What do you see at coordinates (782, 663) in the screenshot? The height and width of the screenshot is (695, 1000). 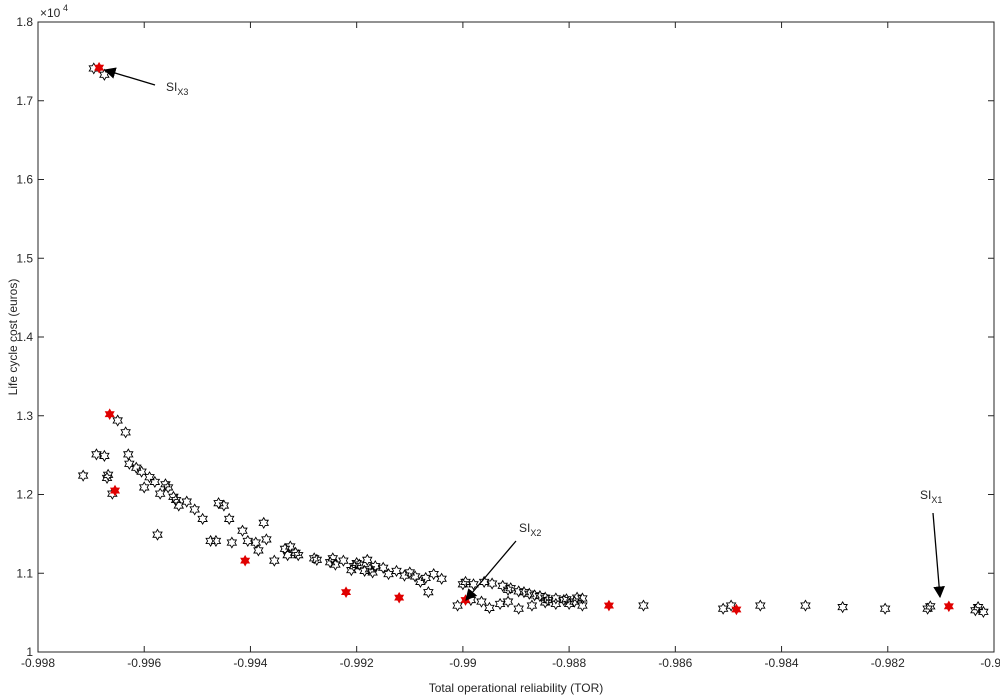 I see `x-tick-label: -0.984` at bounding box center [782, 663].